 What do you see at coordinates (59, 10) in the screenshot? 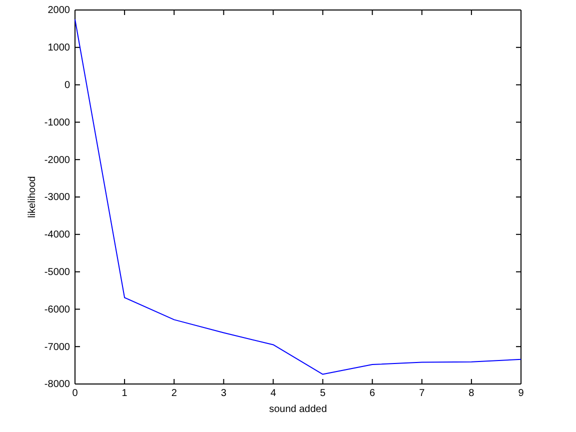
I see `y-tick-label: 2000` at bounding box center [59, 10].